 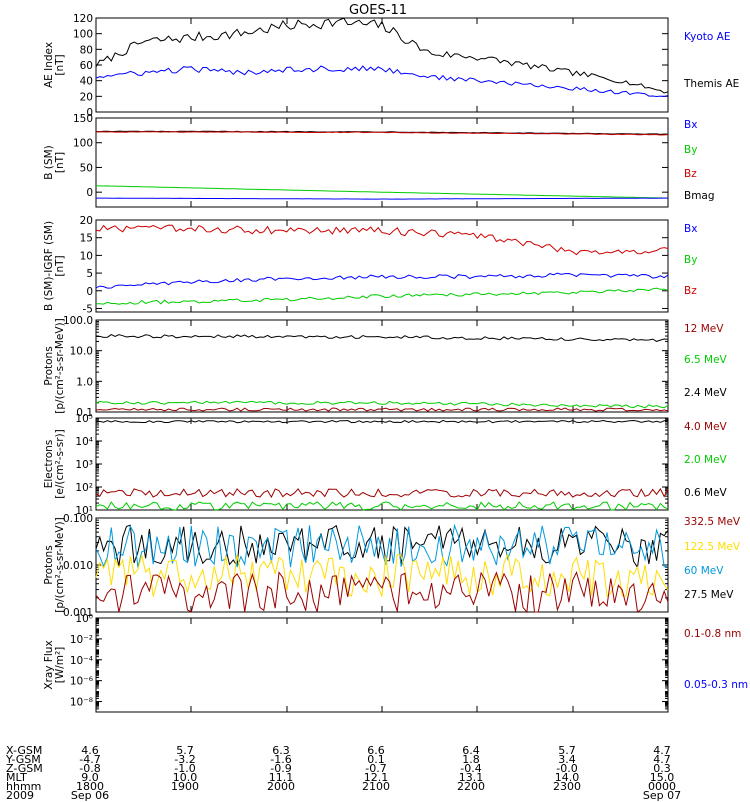 I want to click on ephemeris-value: 2200, so click(x=471, y=786).